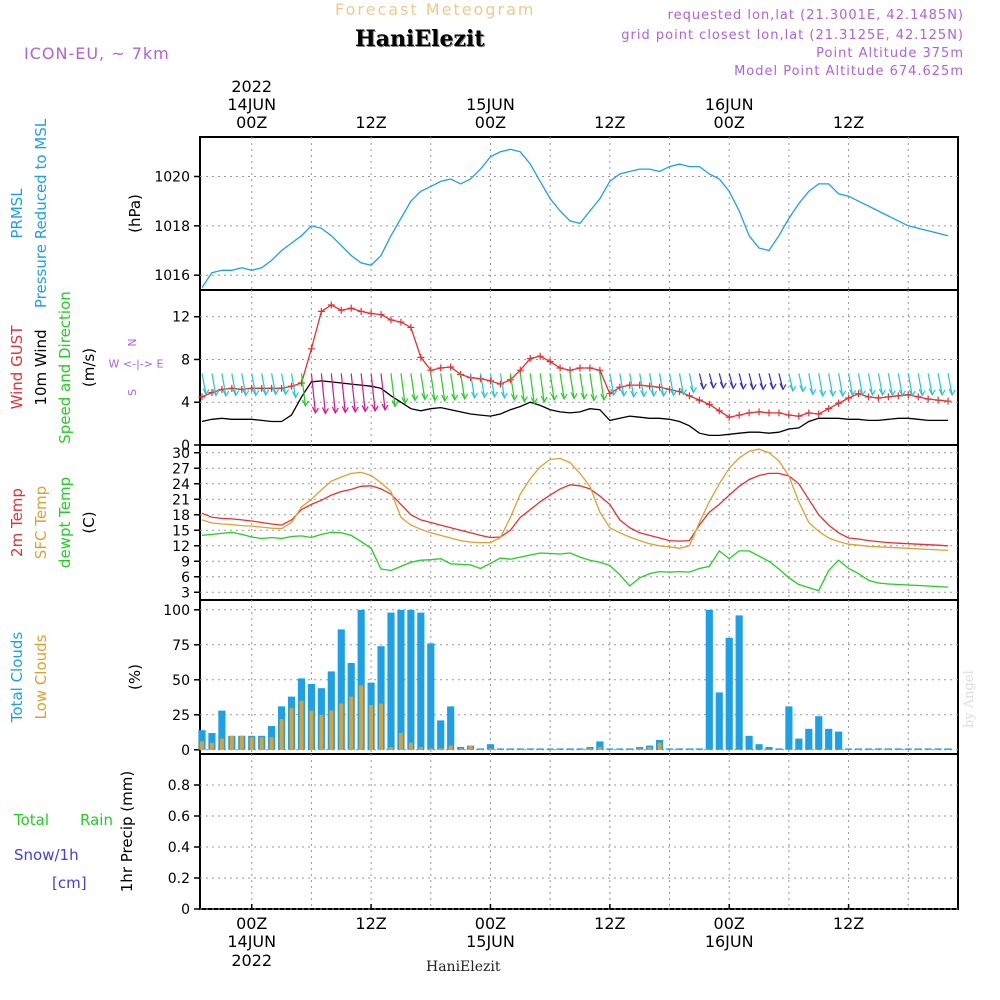 The width and height of the screenshot is (1000, 1000). What do you see at coordinates (181, 516) in the screenshot?
I see `y-tick-label: 18` at bounding box center [181, 516].